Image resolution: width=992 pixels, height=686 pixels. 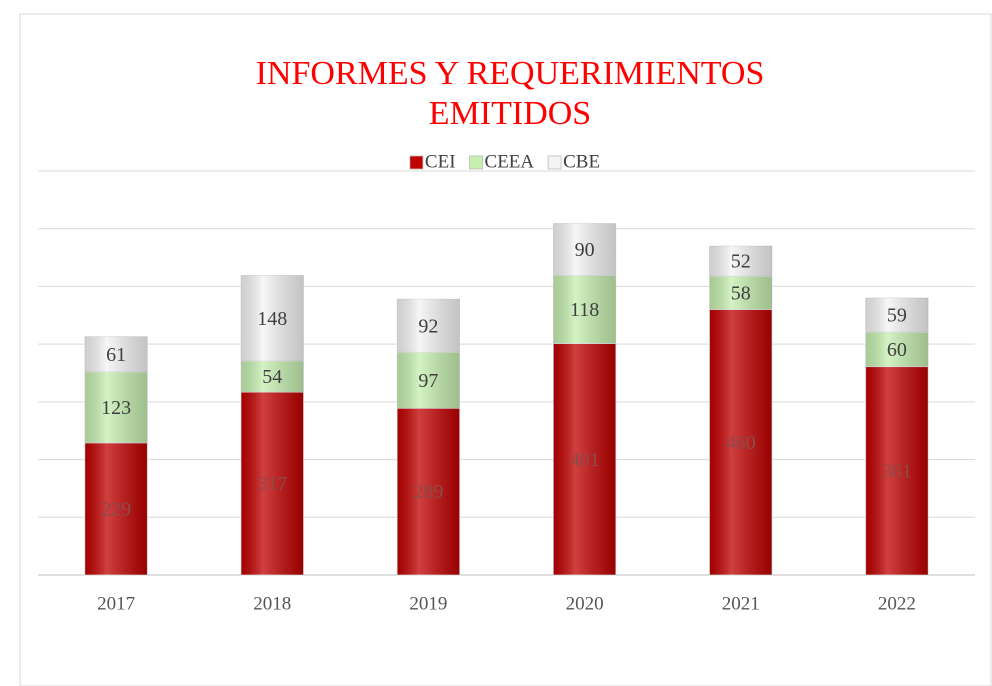 I want to click on data-label: 123, so click(x=116, y=408).